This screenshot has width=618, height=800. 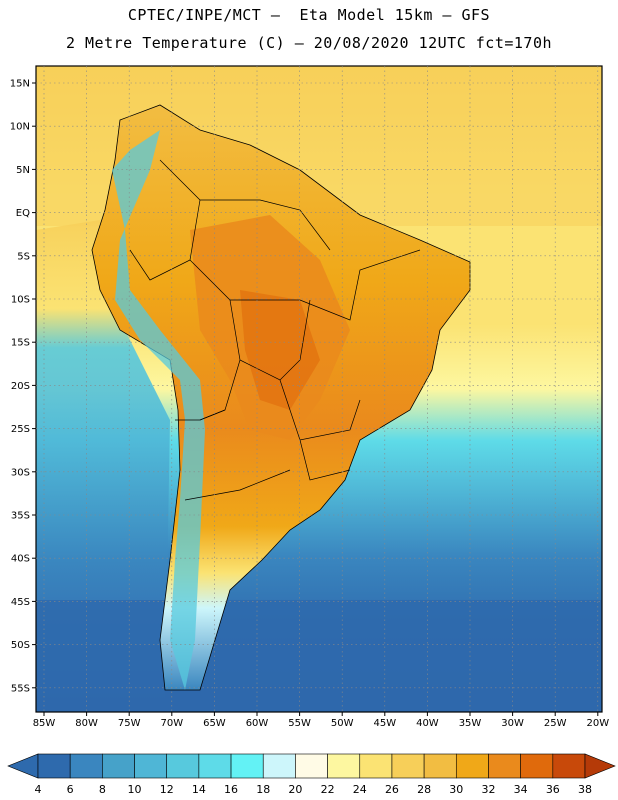 I want to click on latitude-label: 35S, so click(x=20, y=516).